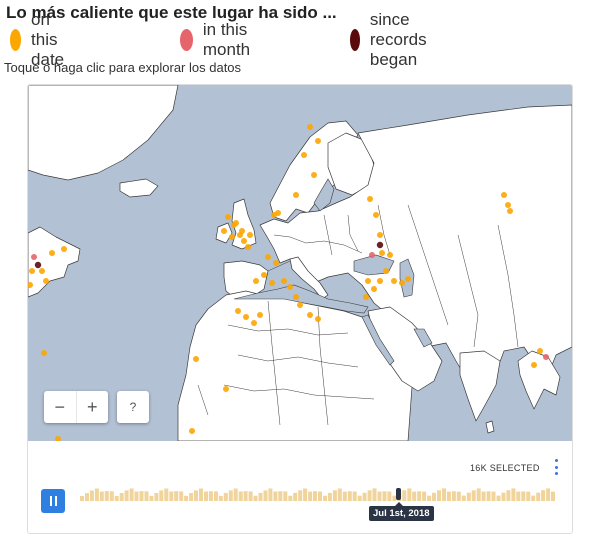  I want to click on legend-label-in-this-month: in this month, so click(226, 39).